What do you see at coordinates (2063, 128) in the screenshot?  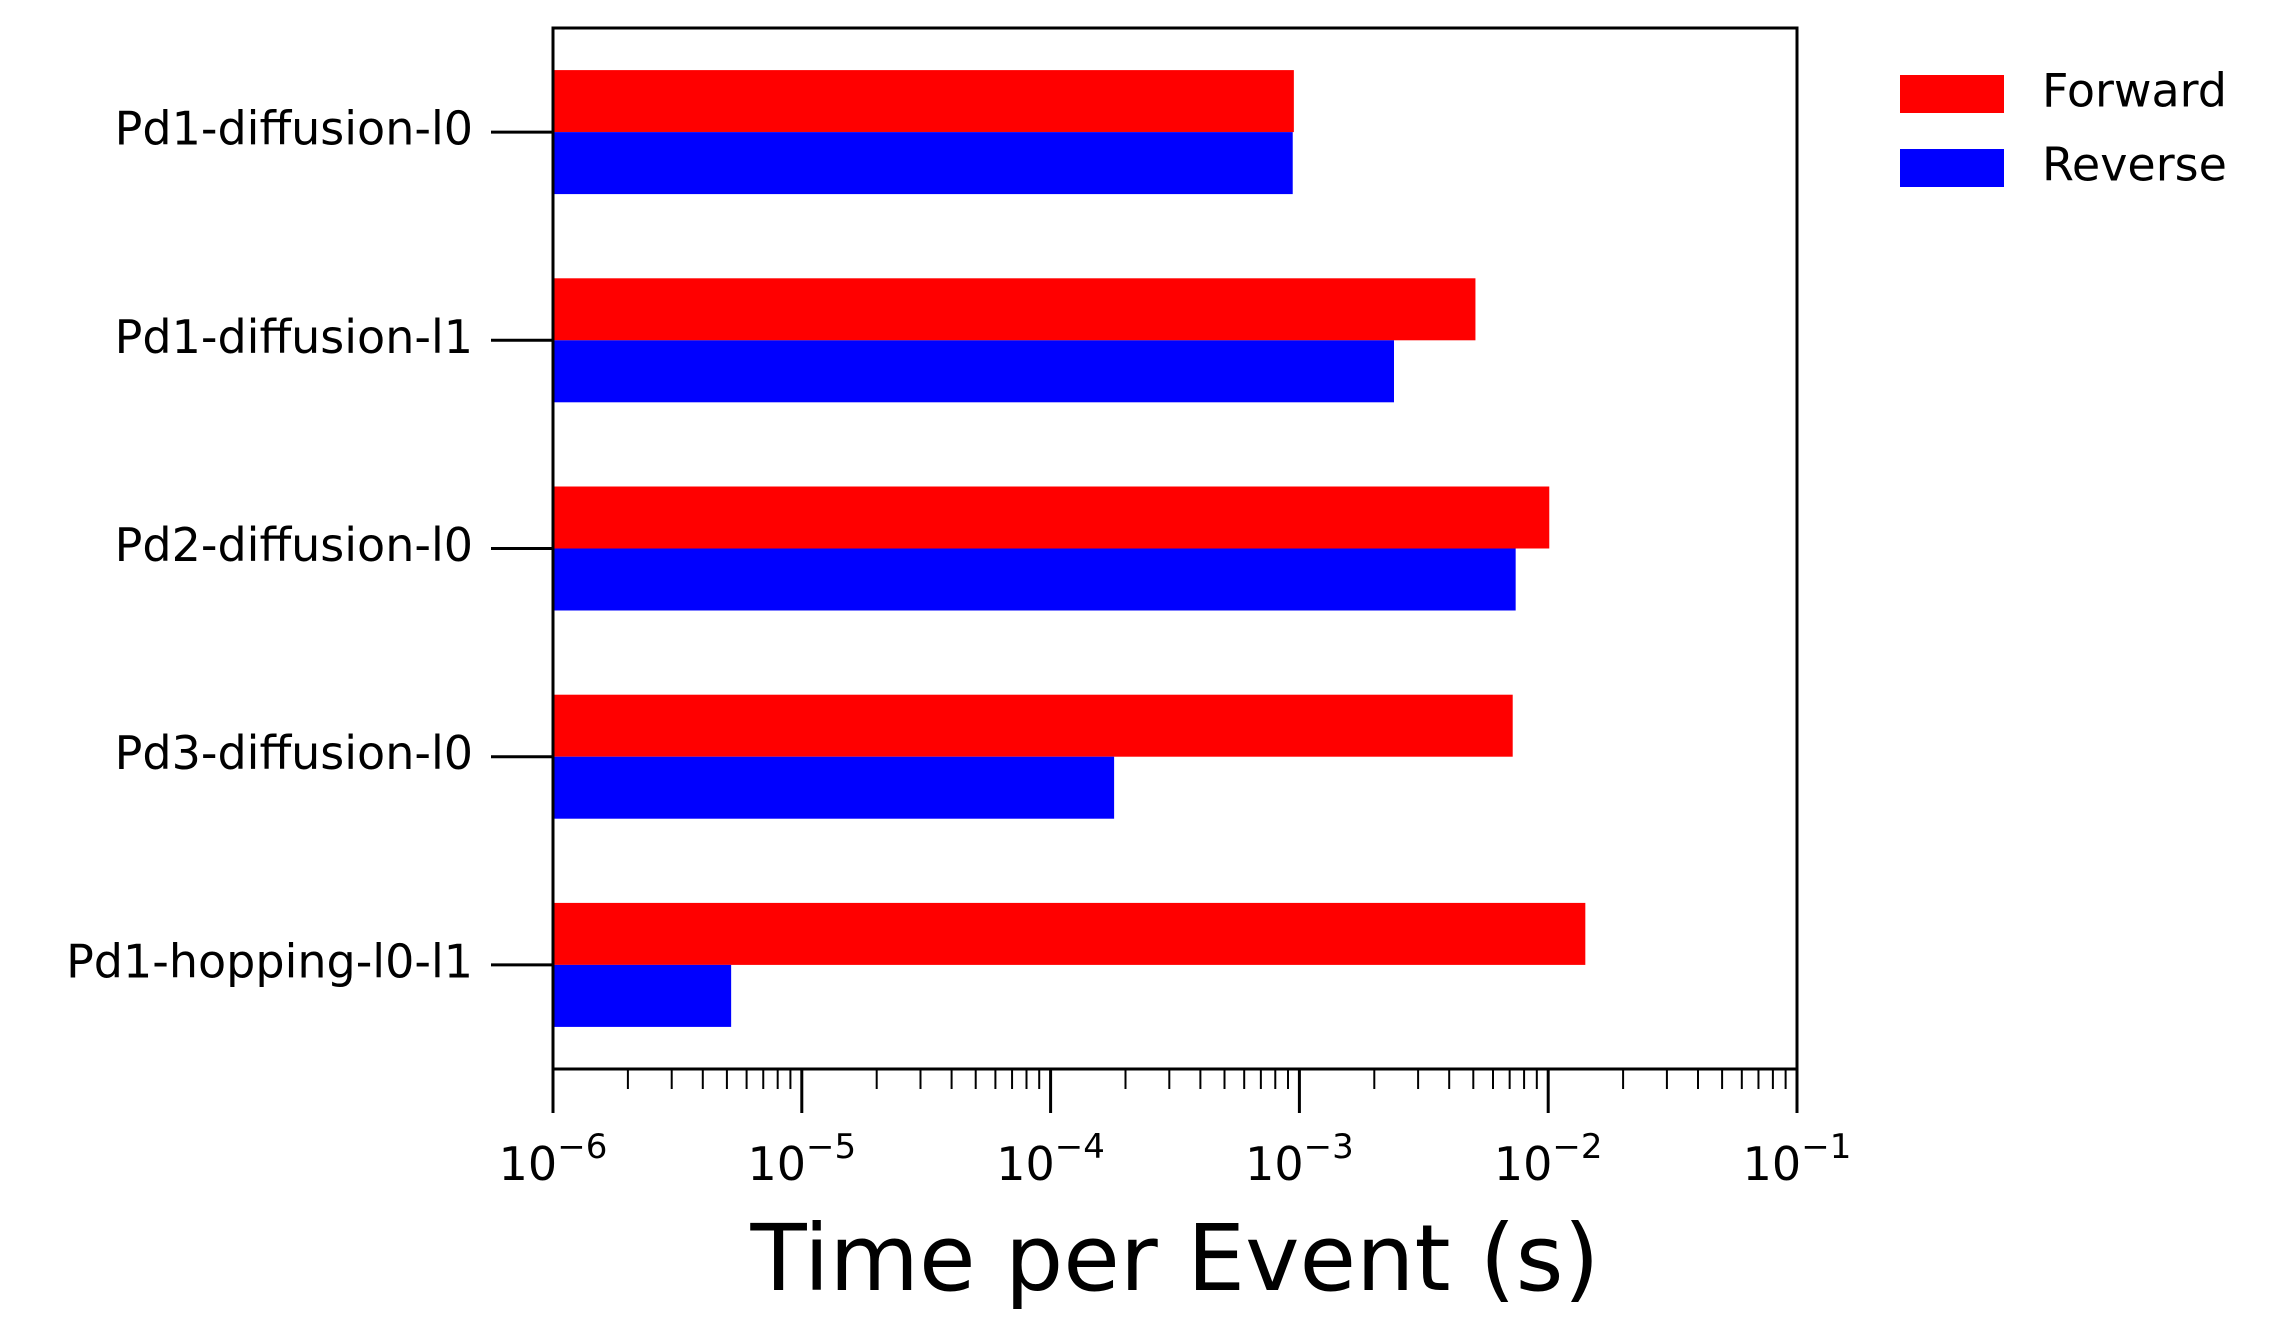 I see `legend: Forward Reverse` at bounding box center [2063, 128].